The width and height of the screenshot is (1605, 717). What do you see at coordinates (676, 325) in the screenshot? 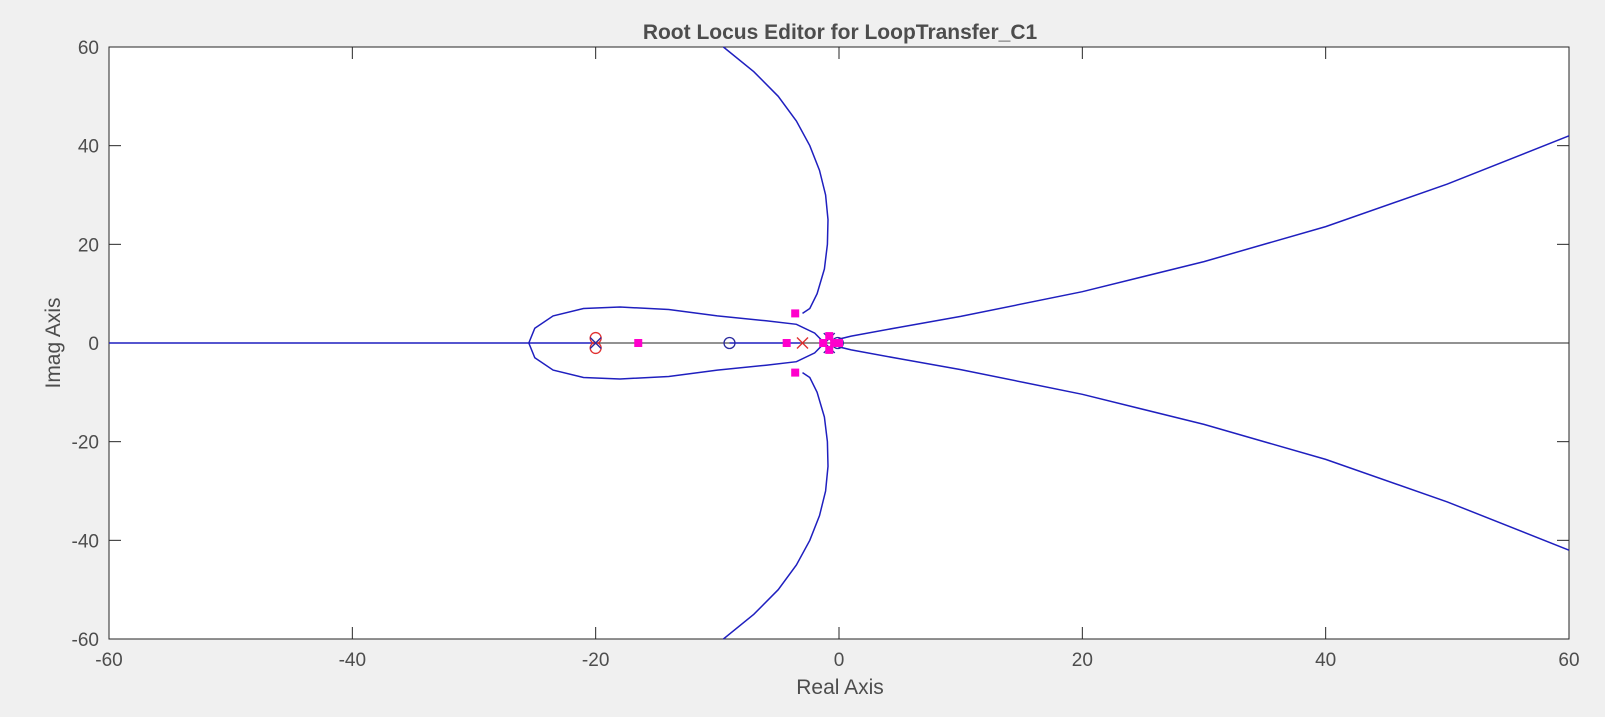
I see `locus-branch-loop-upper` at bounding box center [676, 325].